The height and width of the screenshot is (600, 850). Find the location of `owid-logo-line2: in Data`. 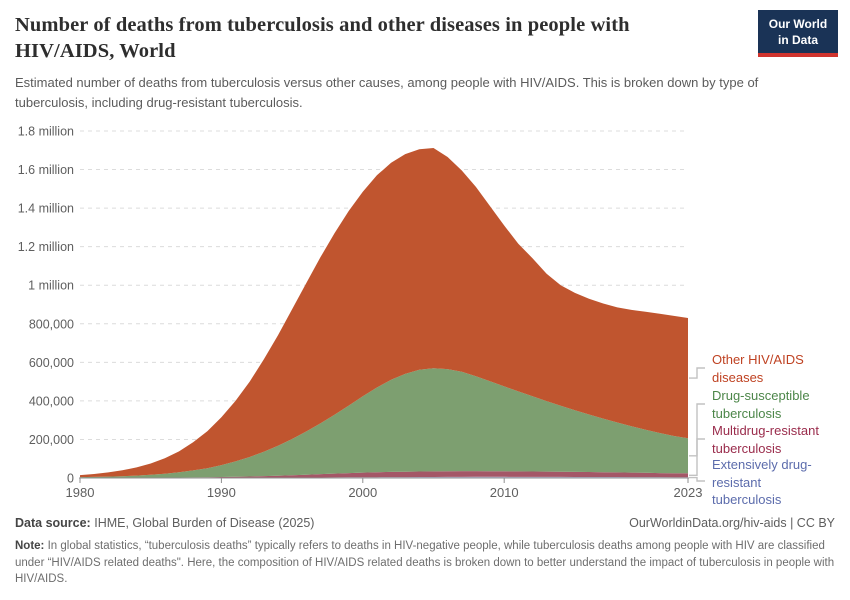

owid-logo-line2: in Data is located at coordinates (797, 39).